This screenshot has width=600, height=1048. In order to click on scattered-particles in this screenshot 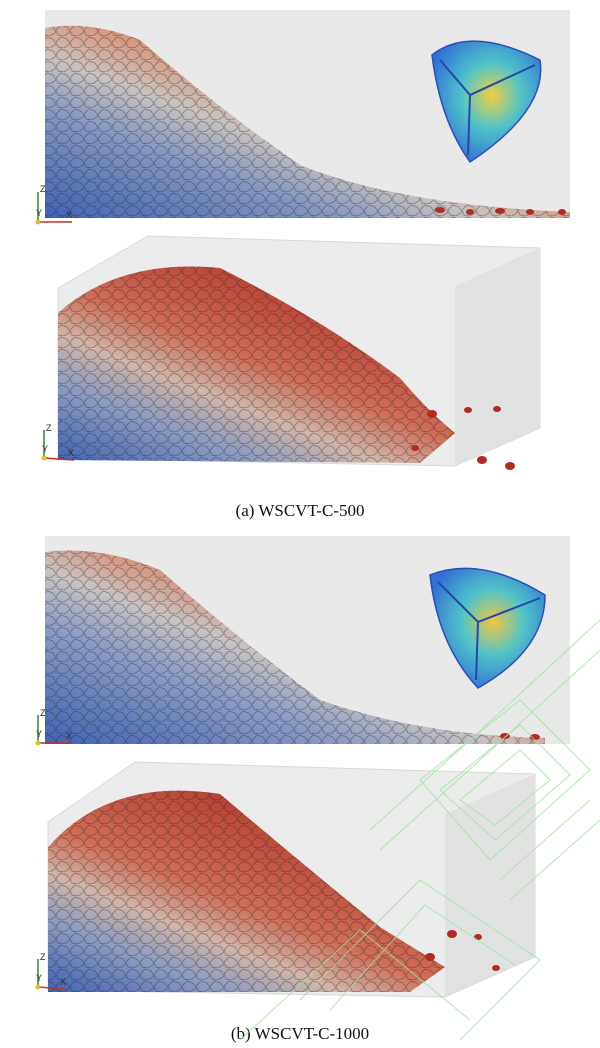, I will do `click(500, 211)`.